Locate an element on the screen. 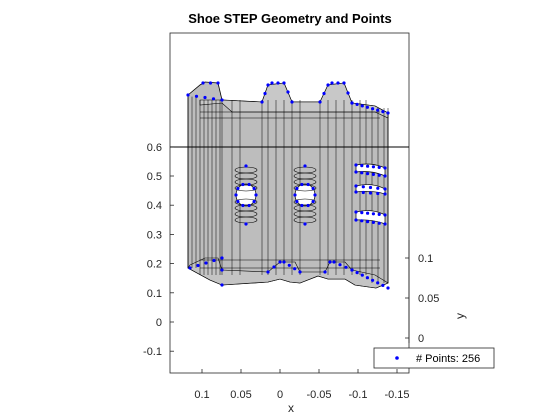 The image size is (560, 420). legend-box is located at coordinates (434, 358).